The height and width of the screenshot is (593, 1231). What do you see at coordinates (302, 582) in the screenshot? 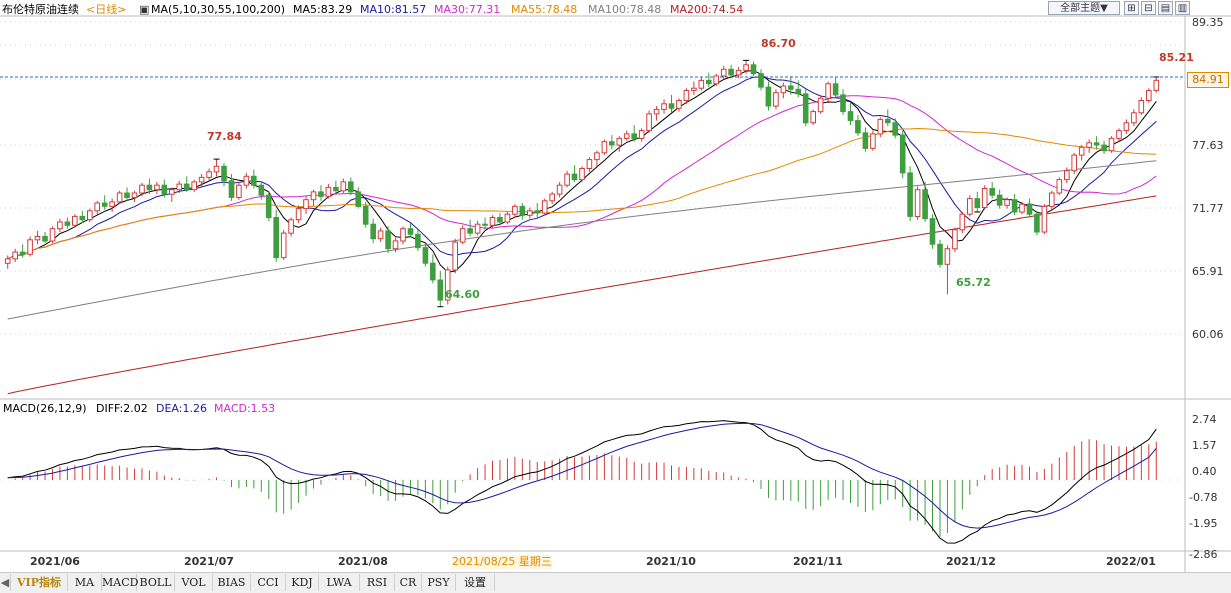
I see `tab-kdj: KDJ` at bounding box center [302, 582].